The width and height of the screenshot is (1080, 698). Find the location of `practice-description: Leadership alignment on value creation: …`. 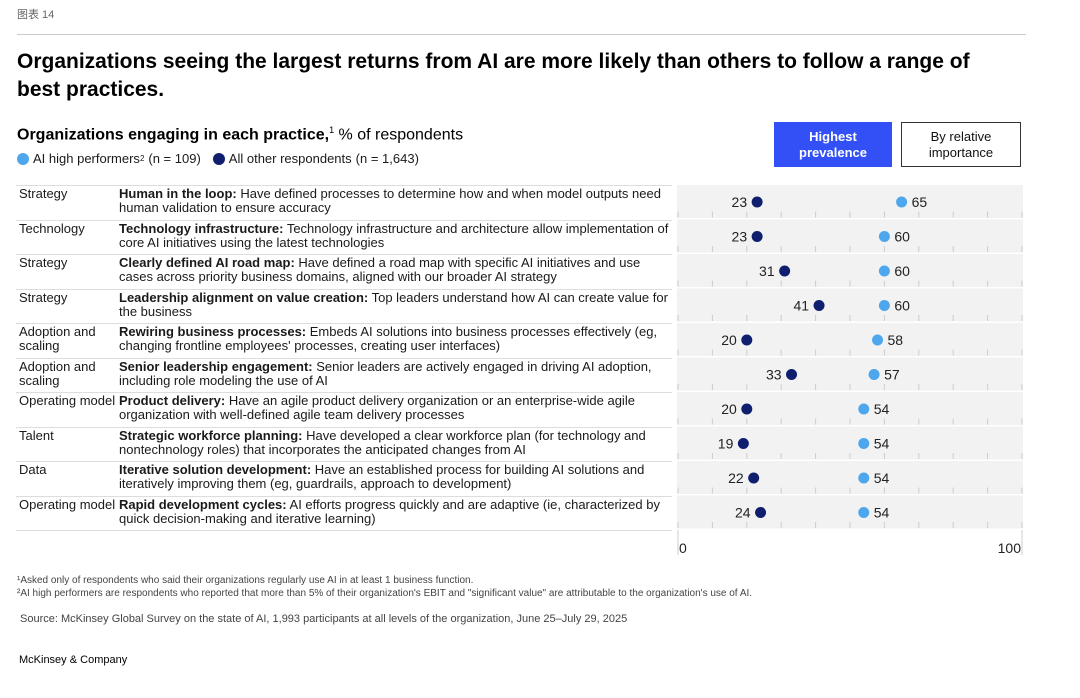

practice-description: Leadership alignment on value creation: … is located at coordinates (395, 307).